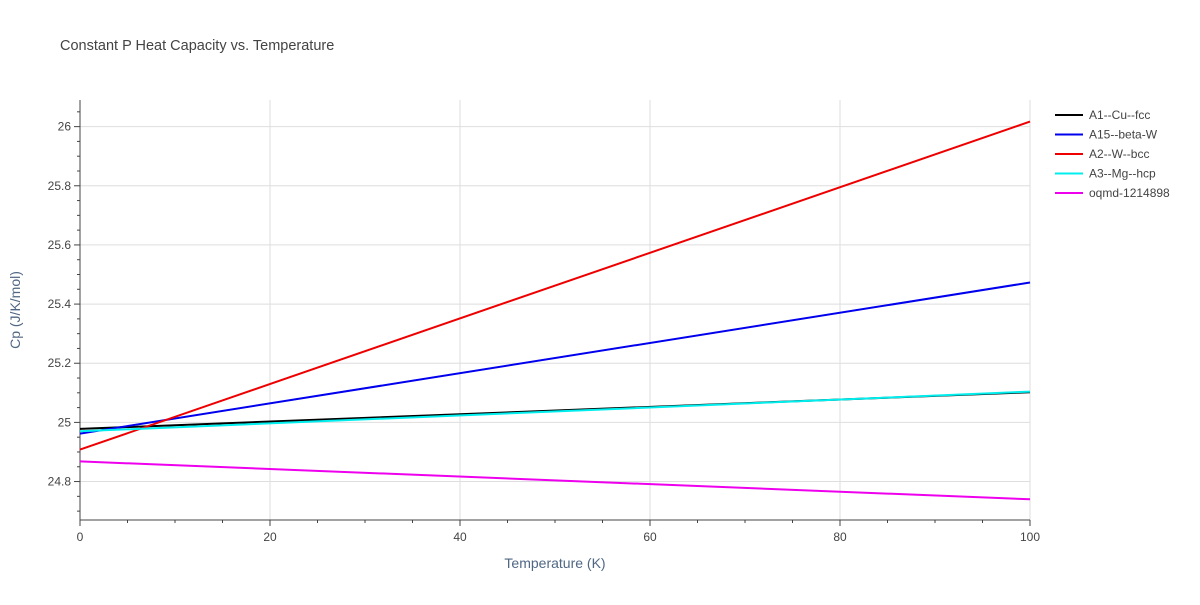  Describe the element at coordinates (60, 186) in the screenshot. I see `y-tick-label: 25.8` at that location.